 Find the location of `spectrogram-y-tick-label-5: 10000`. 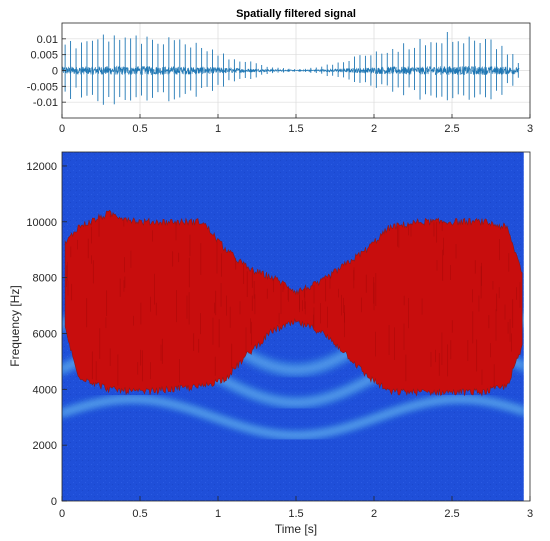

spectrogram-y-tick-label-5: 10000 is located at coordinates (41, 223).